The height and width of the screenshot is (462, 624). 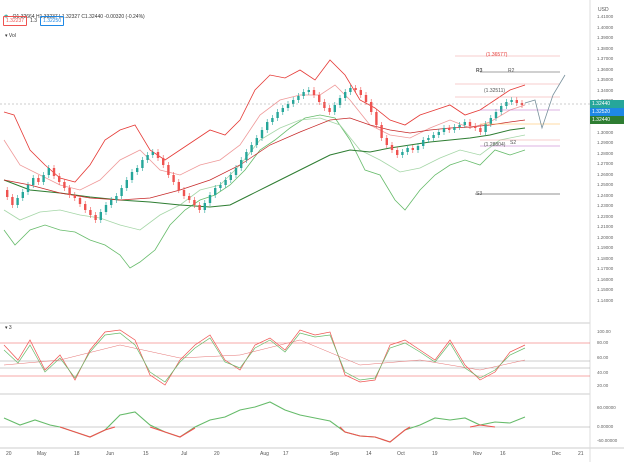 I want to click on price-axis-label: 1.27000, so click(x=605, y=163).